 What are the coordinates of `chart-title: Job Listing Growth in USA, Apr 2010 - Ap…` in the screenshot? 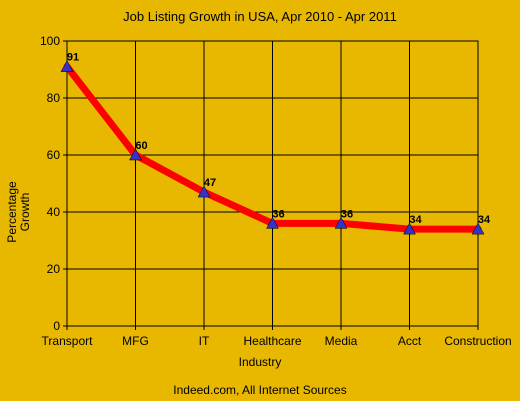 It's located at (260, 16).